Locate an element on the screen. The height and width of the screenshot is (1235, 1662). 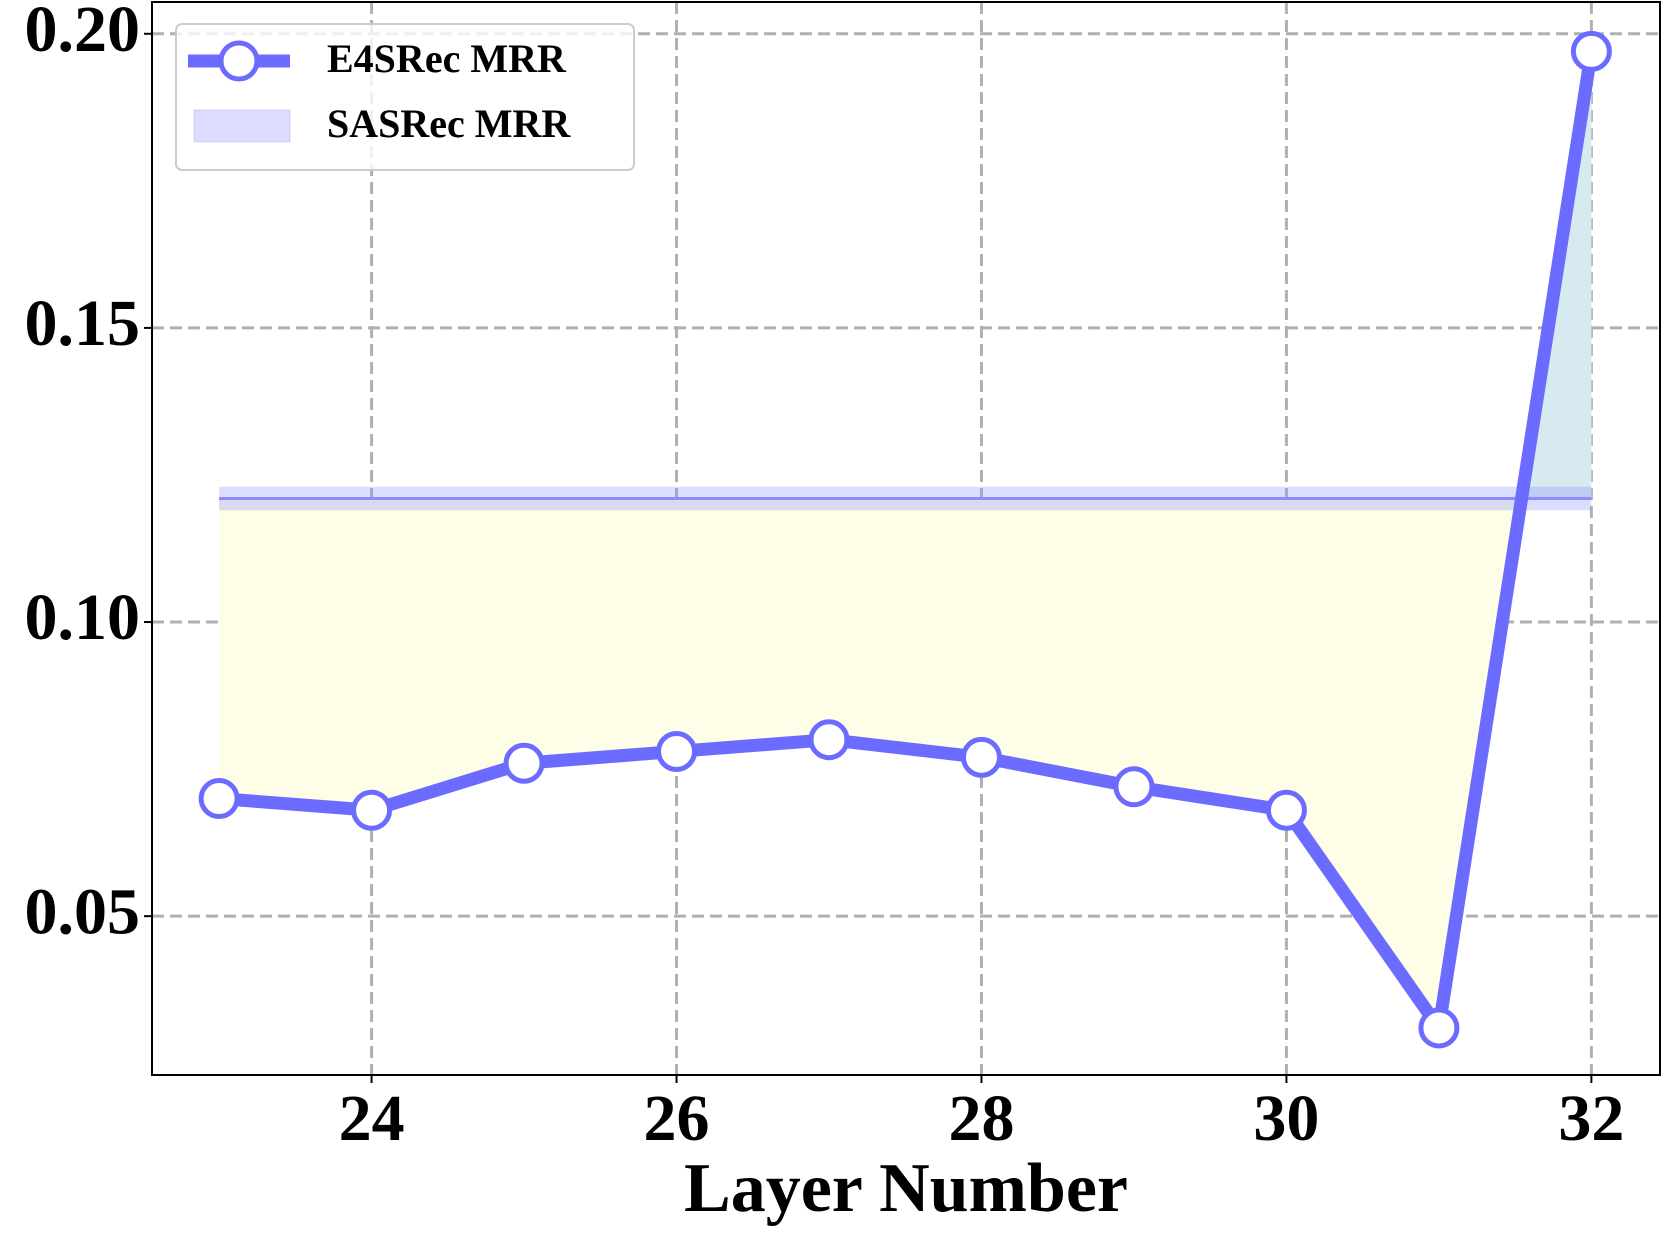
y-tick-label: 0.05 is located at coordinates (83, 911).